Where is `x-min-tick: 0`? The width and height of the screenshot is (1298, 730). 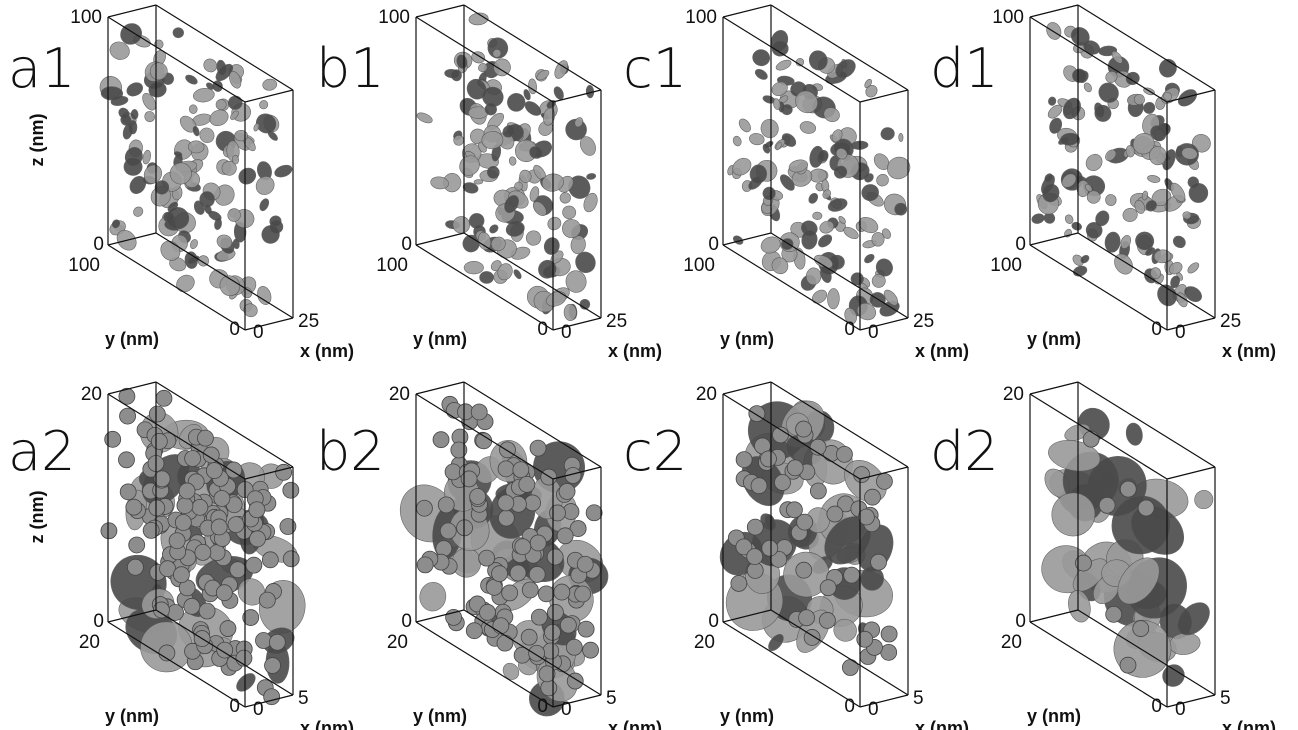
x-min-tick: 0 is located at coordinates (873, 332).